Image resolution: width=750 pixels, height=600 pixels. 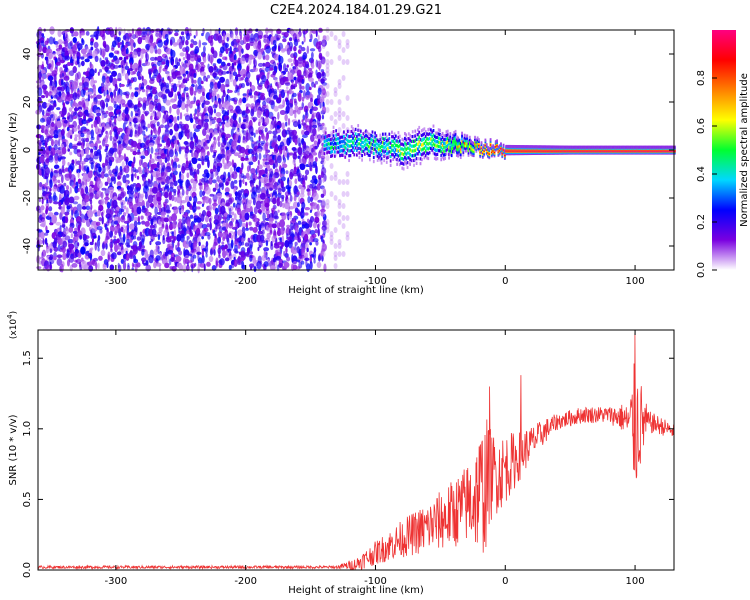 What do you see at coordinates (724, 150) in the screenshot?
I see `colorbar-gradient` at bounding box center [724, 150].